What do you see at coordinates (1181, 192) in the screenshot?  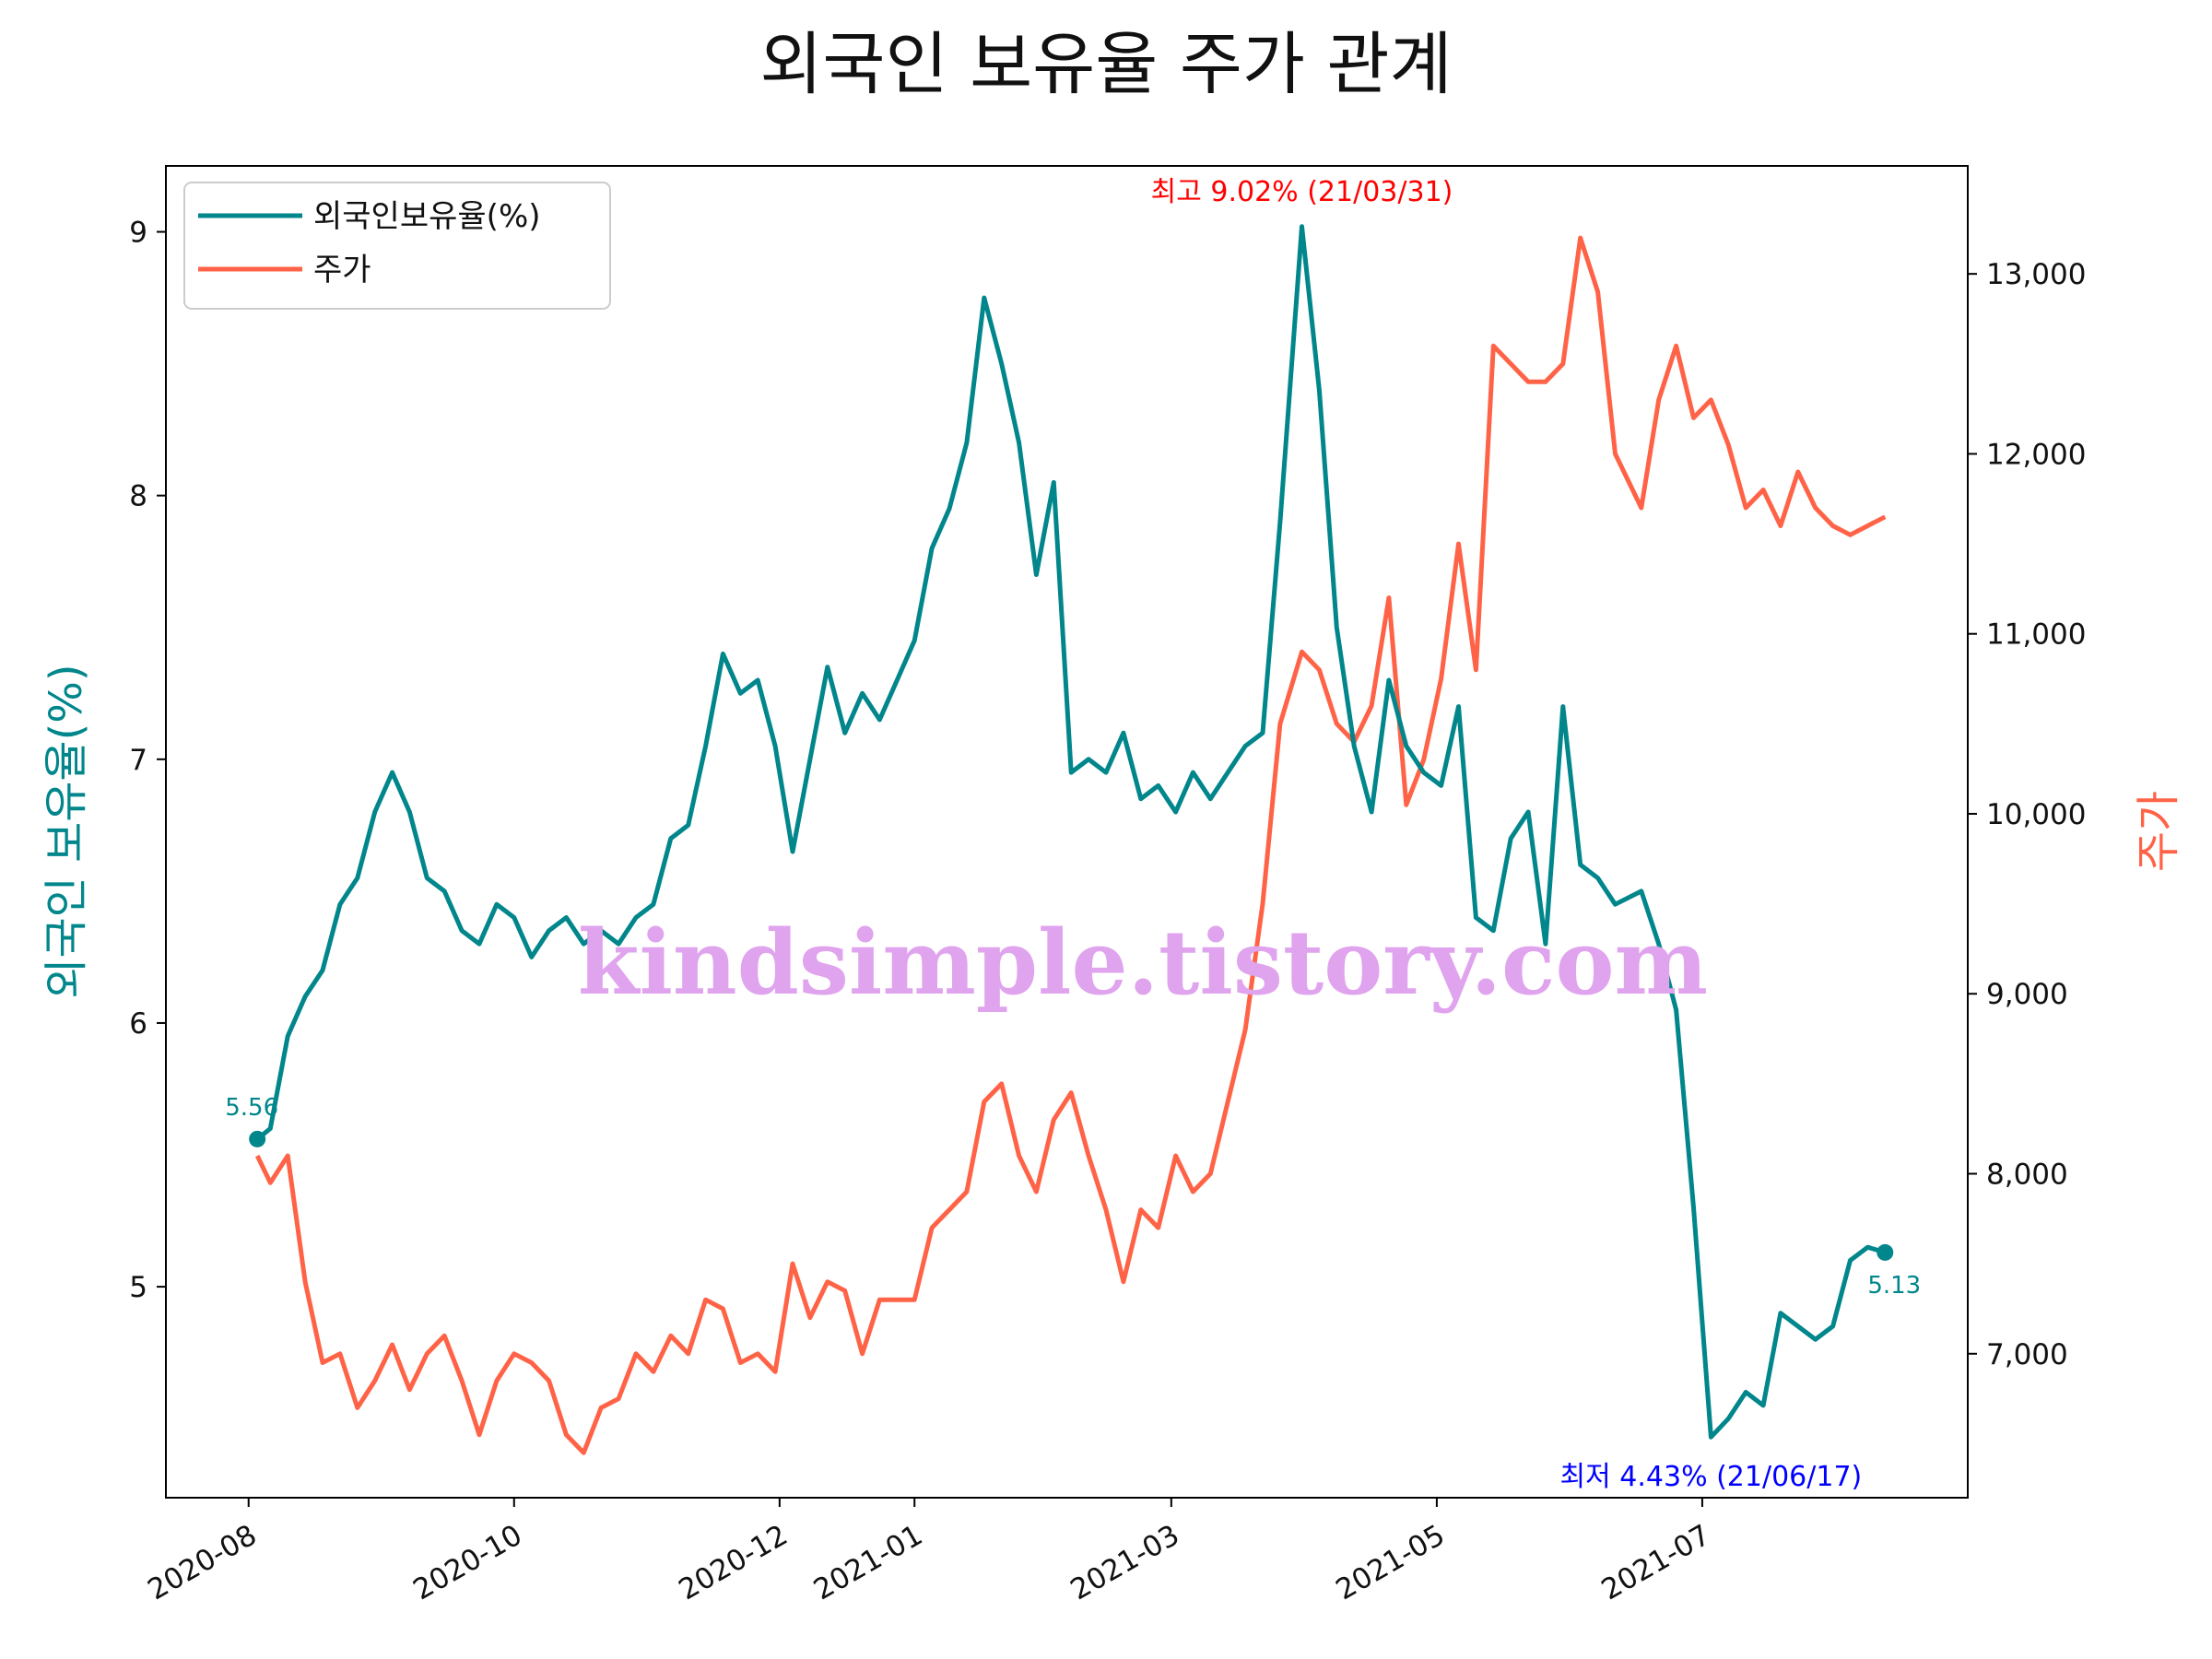 I see `max-annotation-prefix: 최고` at bounding box center [1181, 192].